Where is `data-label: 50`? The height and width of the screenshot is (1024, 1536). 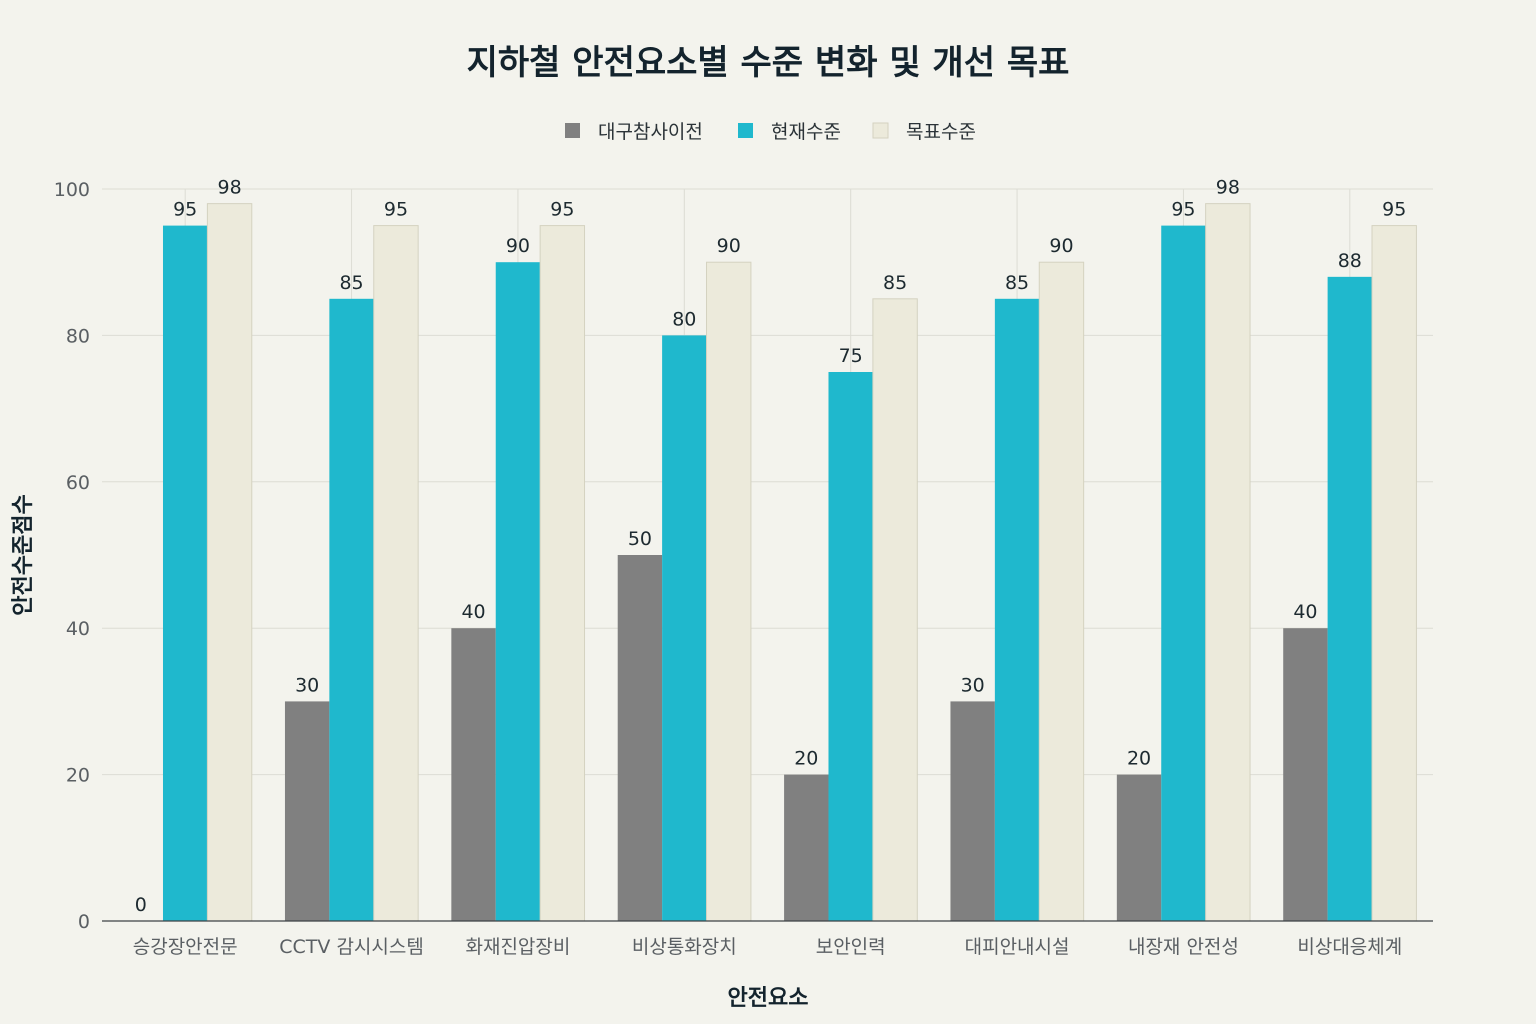
data-label: 50 is located at coordinates (640, 539).